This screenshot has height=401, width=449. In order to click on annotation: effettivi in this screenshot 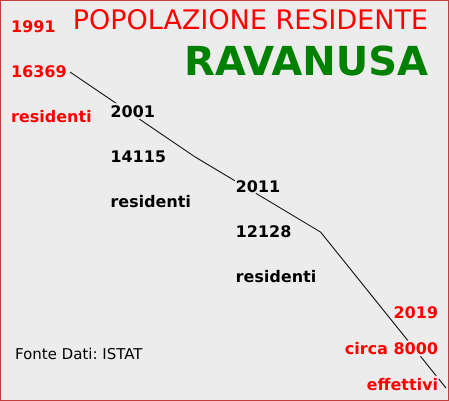, I will do `click(402, 384)`.